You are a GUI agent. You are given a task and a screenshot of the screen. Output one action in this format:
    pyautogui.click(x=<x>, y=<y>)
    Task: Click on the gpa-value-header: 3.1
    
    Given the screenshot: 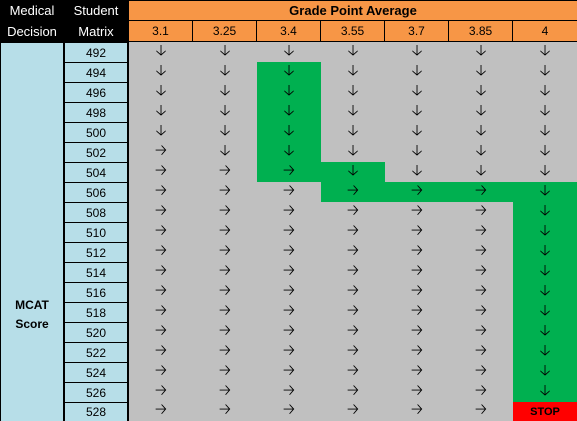 What is the action you would take?
    pyautogui.click(x=160, y=31)
    